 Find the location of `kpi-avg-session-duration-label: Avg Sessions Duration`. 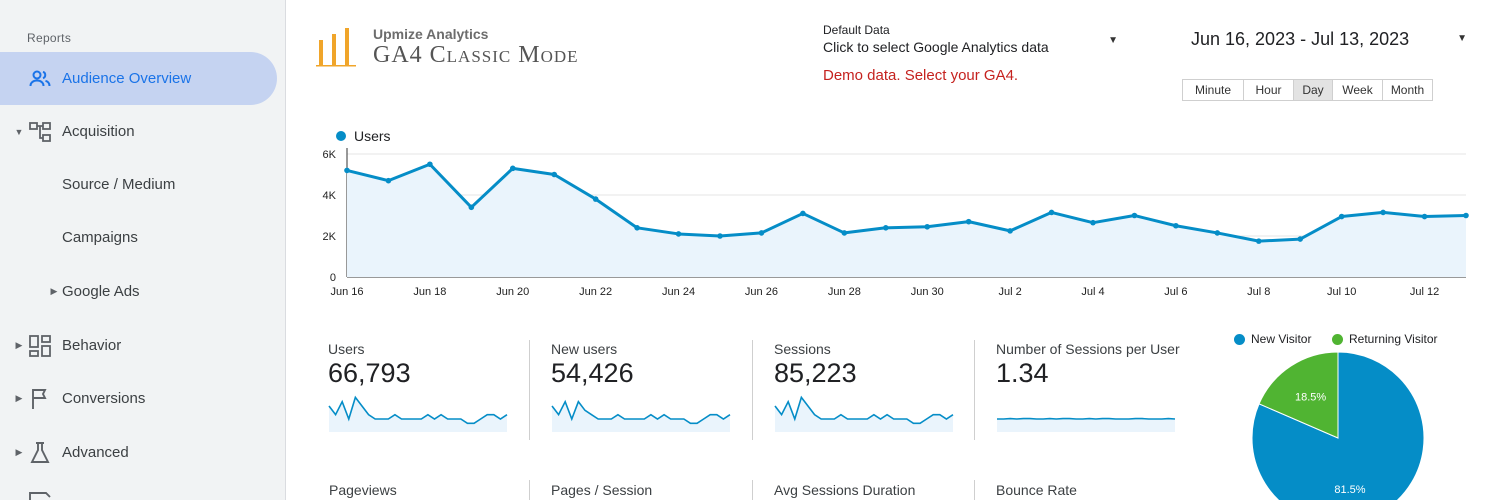

kpi-avg-session-duration-label: Avg Sessions Duration is located at coordinates (845, 490).